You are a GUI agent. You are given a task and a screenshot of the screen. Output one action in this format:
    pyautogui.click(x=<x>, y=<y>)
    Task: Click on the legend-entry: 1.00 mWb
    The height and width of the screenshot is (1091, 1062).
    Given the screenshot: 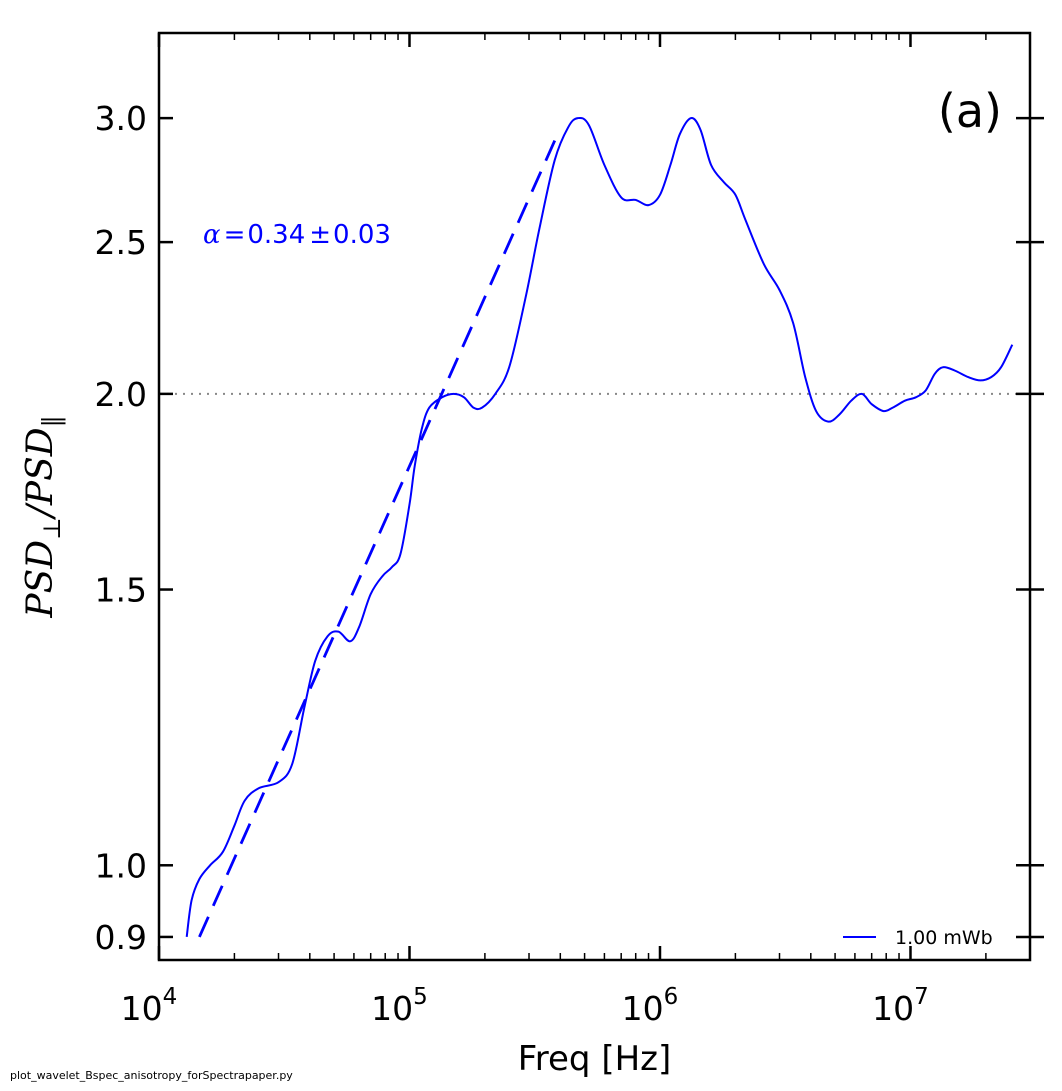 What is the action you would take?
    pyautogui.click(x=944, y=938)
    